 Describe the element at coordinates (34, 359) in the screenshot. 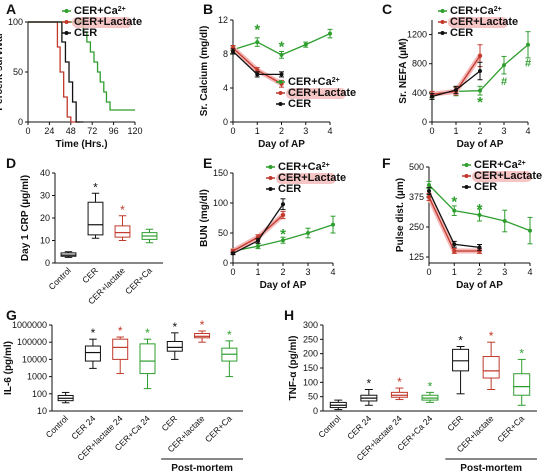

I see `y-tick-label: 10000` at that location.